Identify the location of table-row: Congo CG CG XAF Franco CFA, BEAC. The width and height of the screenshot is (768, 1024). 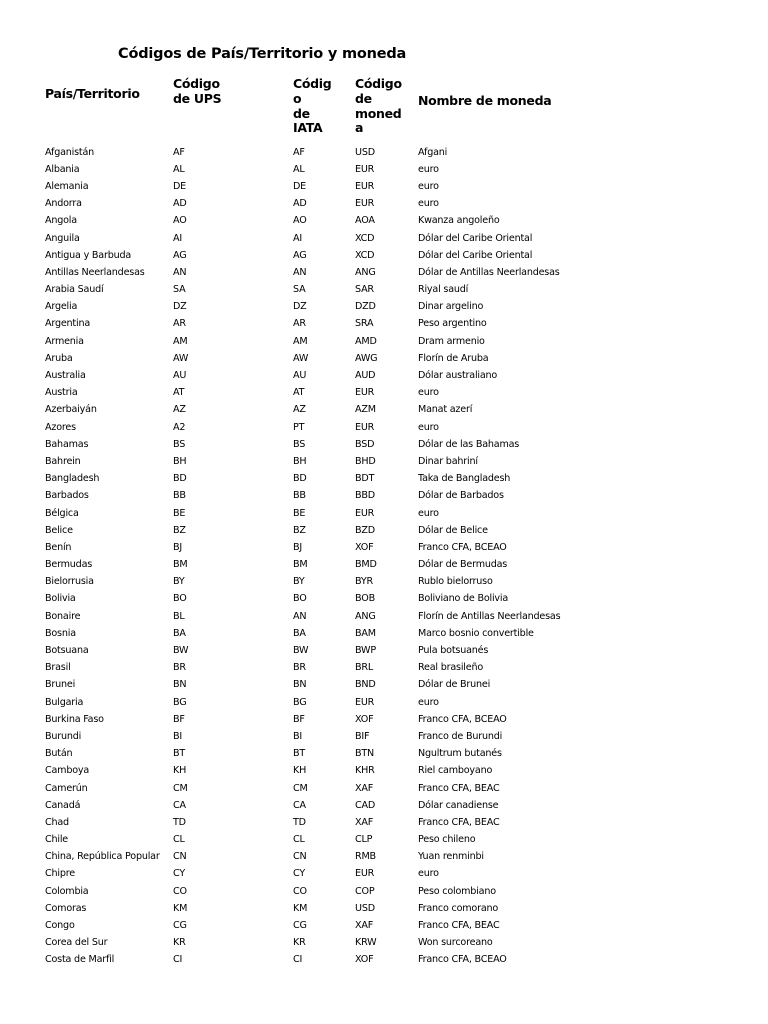
(384, 925).